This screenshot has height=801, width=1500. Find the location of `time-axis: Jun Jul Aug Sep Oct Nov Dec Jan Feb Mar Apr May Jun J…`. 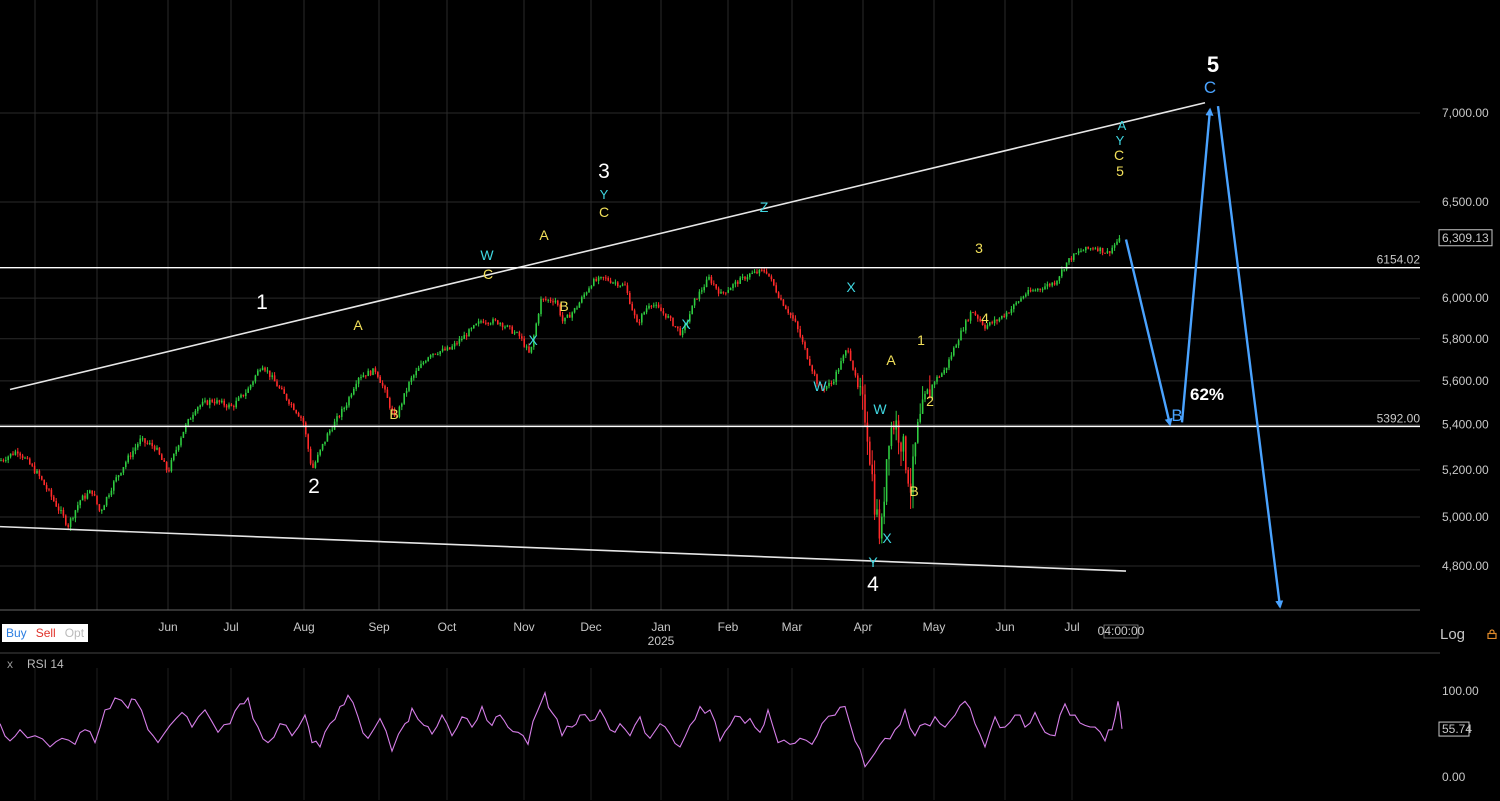

time-axis: Jun Jul Aug Sep Oct Nov Dec Jan Feb Mar Apr May Jun J… is located at coordinates (651, 634).